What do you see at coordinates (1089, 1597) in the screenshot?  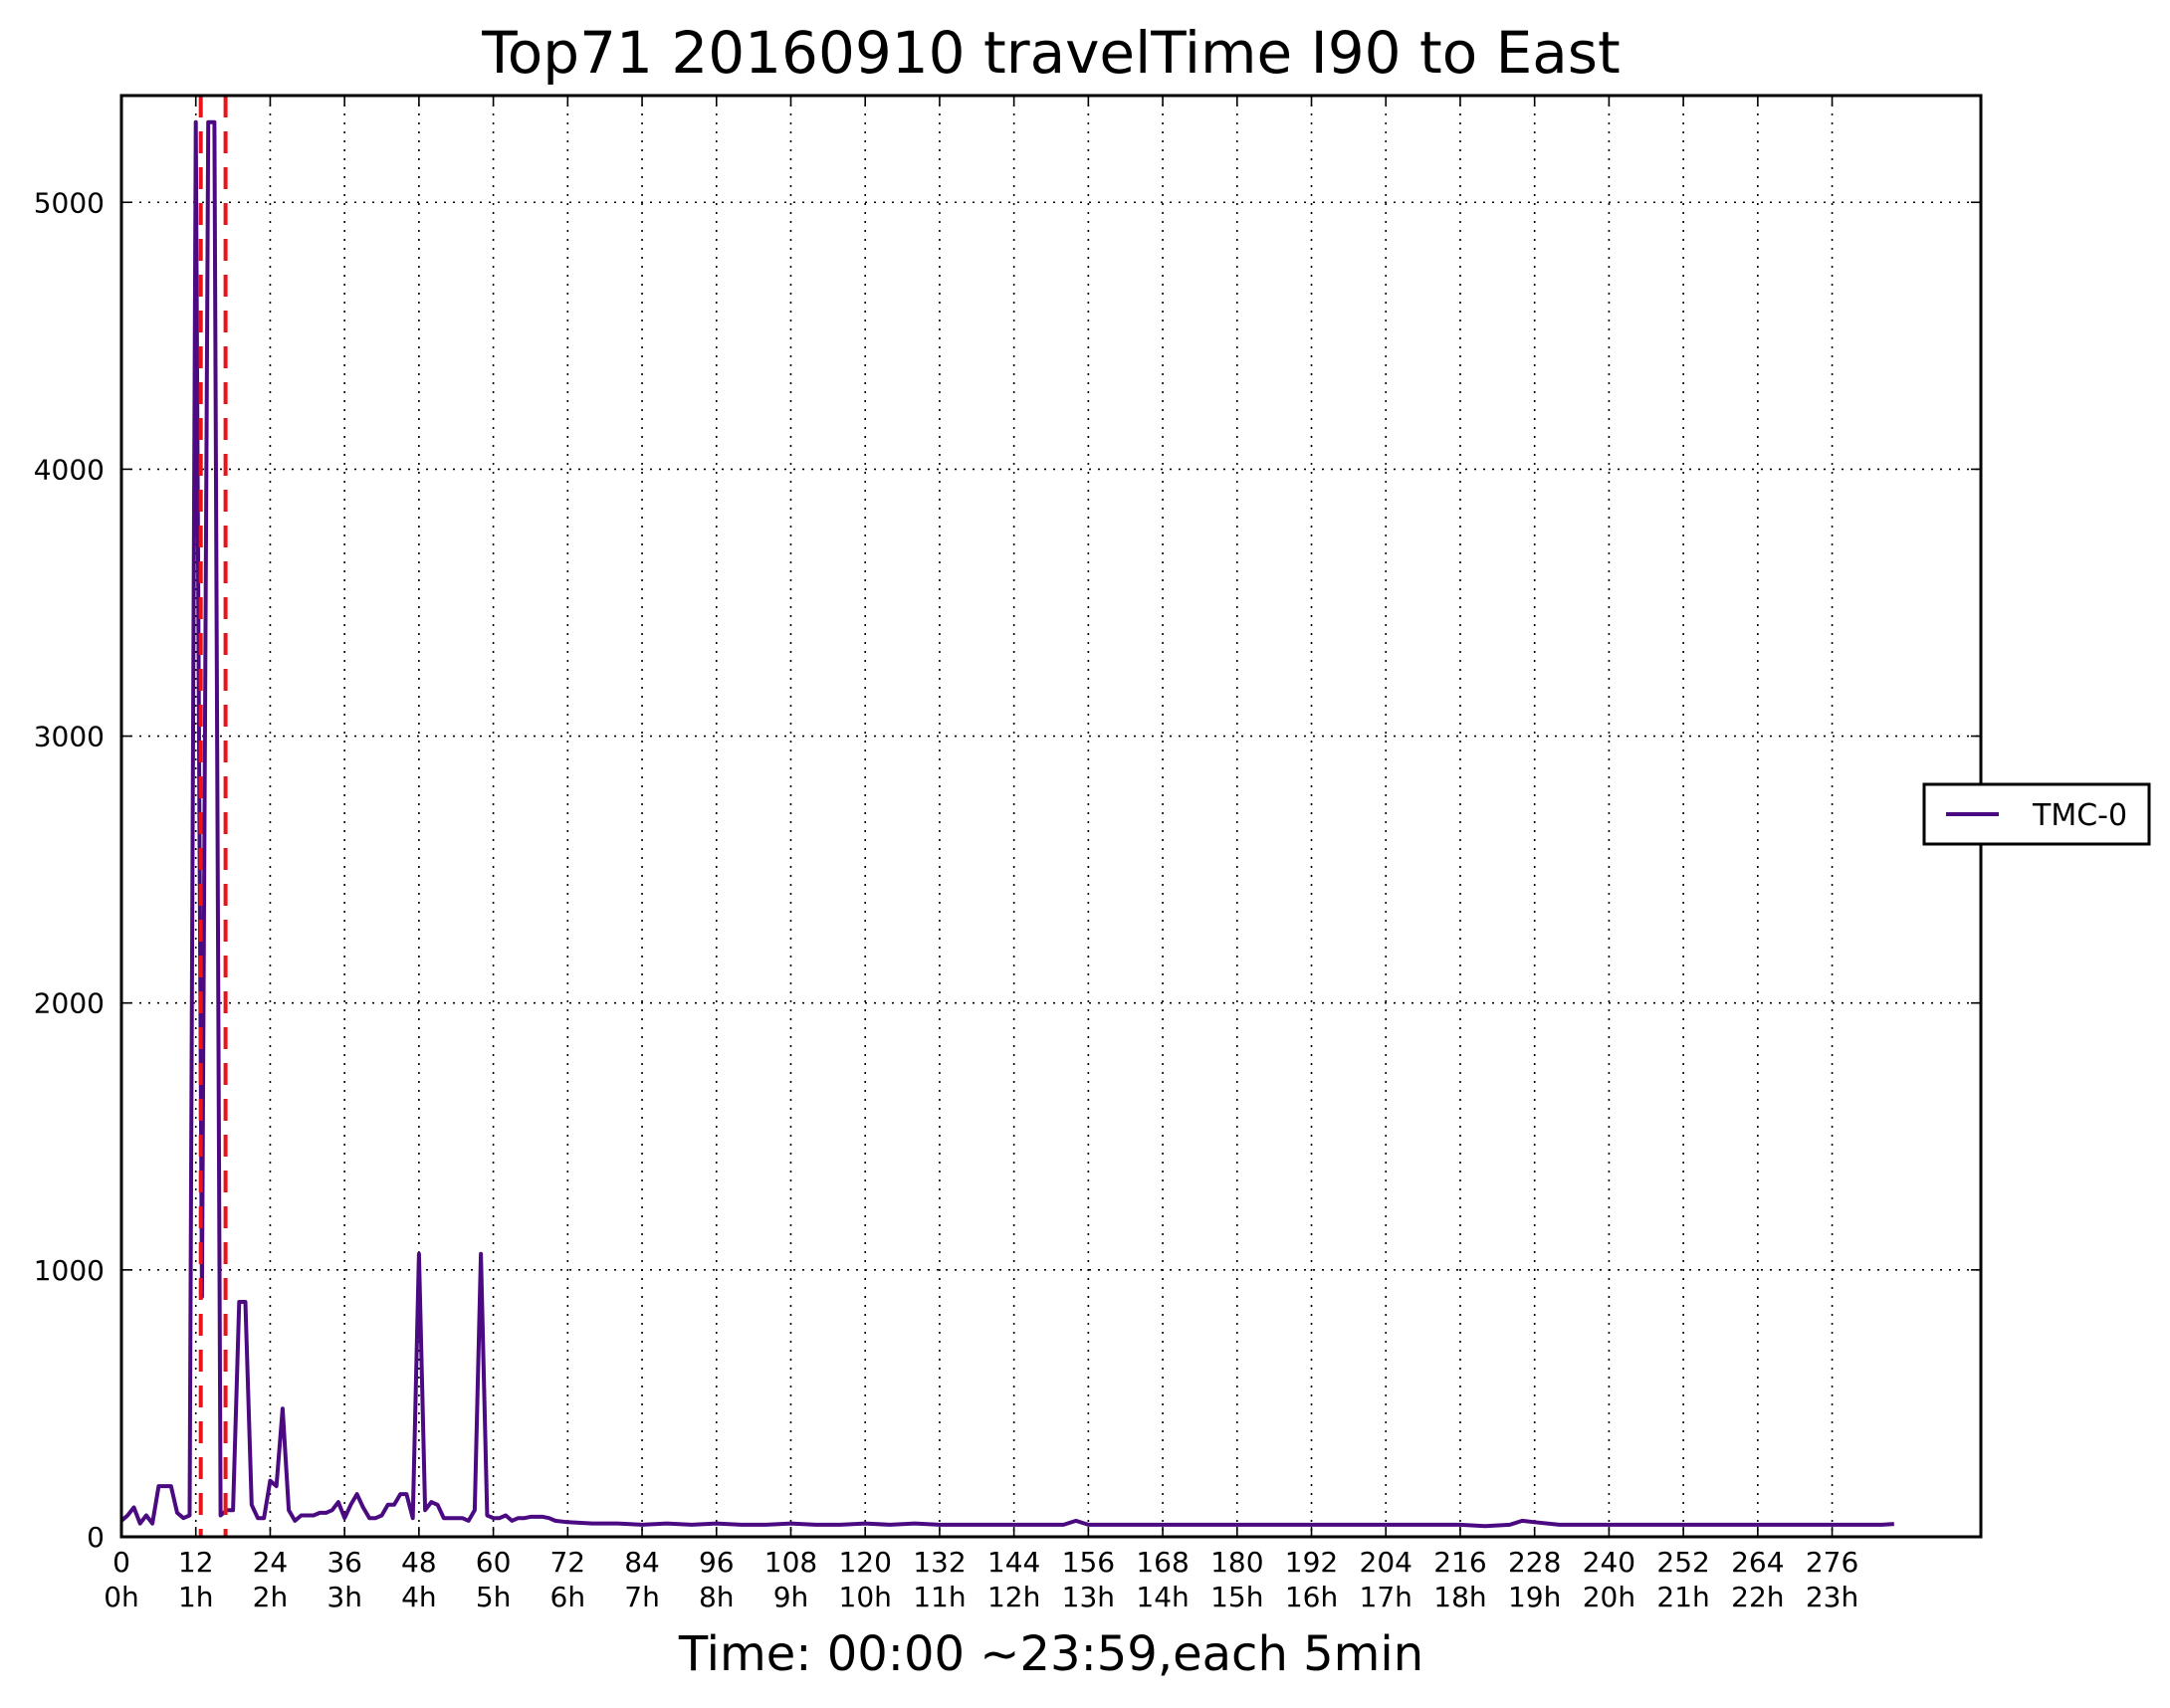 I see `x-tick-sublabel: 13h` at bounding box center [1089, 1597].